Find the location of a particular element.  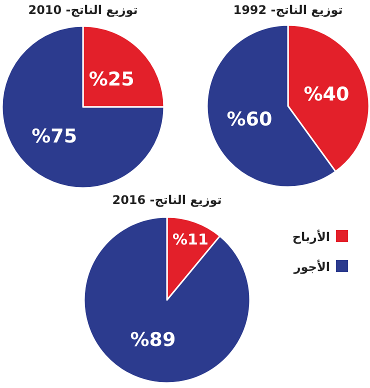

data-label: %89 is located at coordinates (153, 340).